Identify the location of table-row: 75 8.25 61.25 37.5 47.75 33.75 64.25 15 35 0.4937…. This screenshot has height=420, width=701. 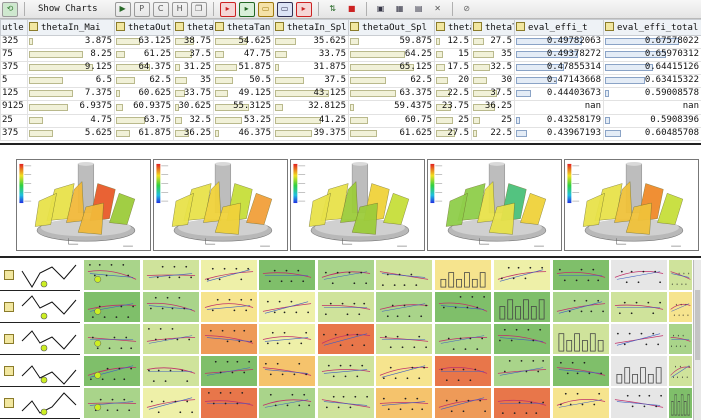
(350, 55).